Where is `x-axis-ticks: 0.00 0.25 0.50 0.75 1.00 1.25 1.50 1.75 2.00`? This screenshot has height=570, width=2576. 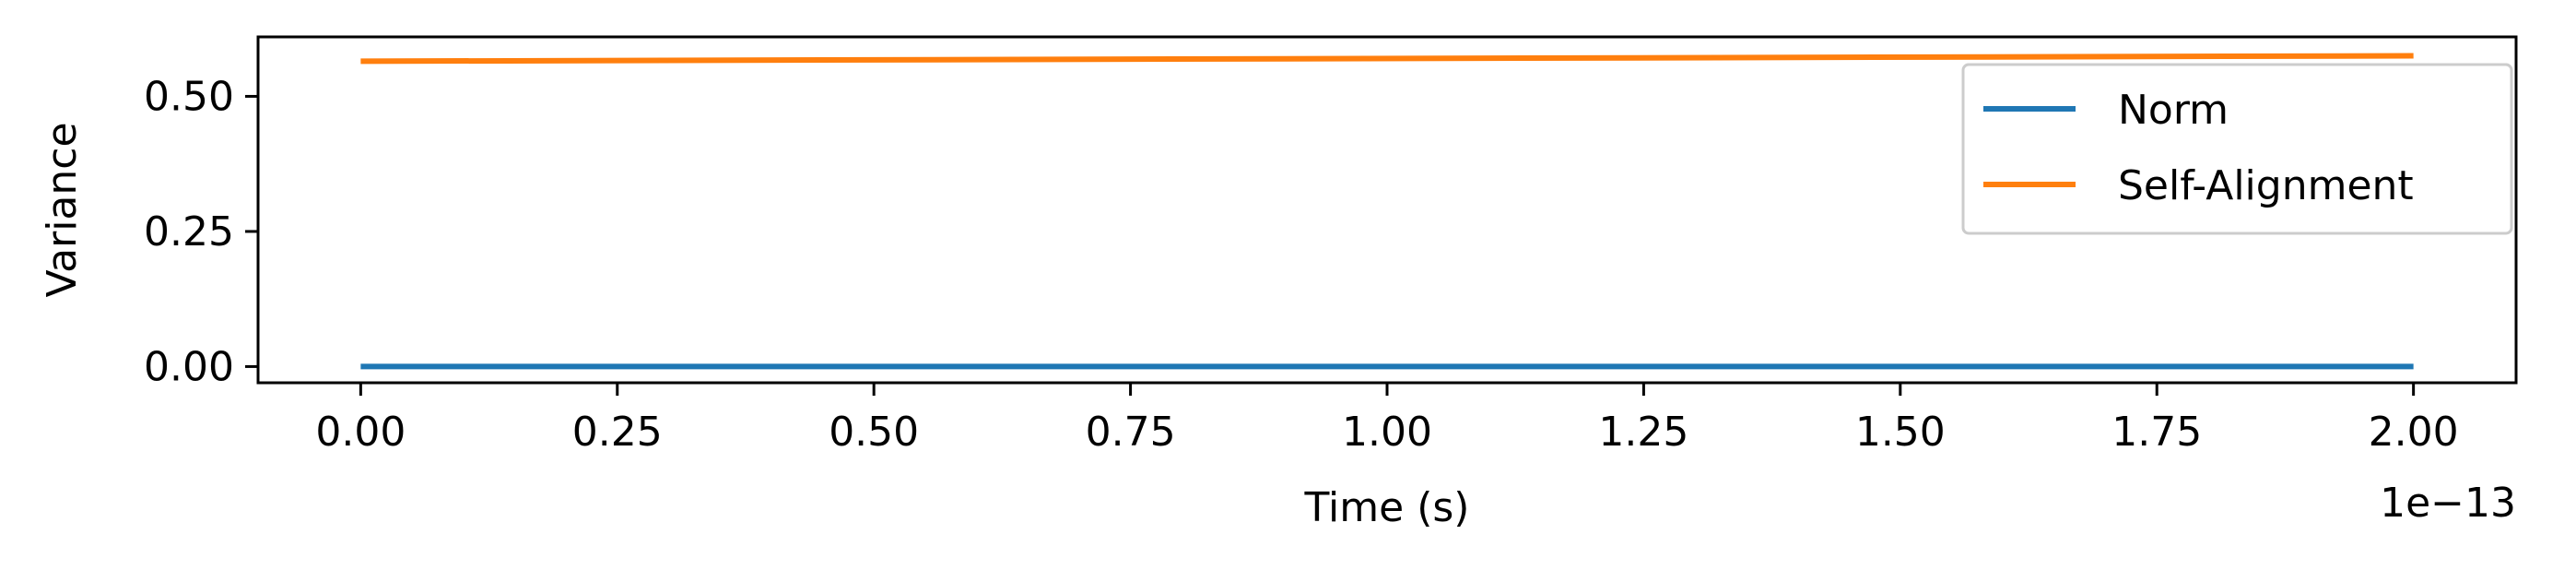
x-axis-ticks: 0.00 0.25 0.50 0.75 1.00 1.25 1.50 1.75 2.00 is located at coordinates (1387, 420).